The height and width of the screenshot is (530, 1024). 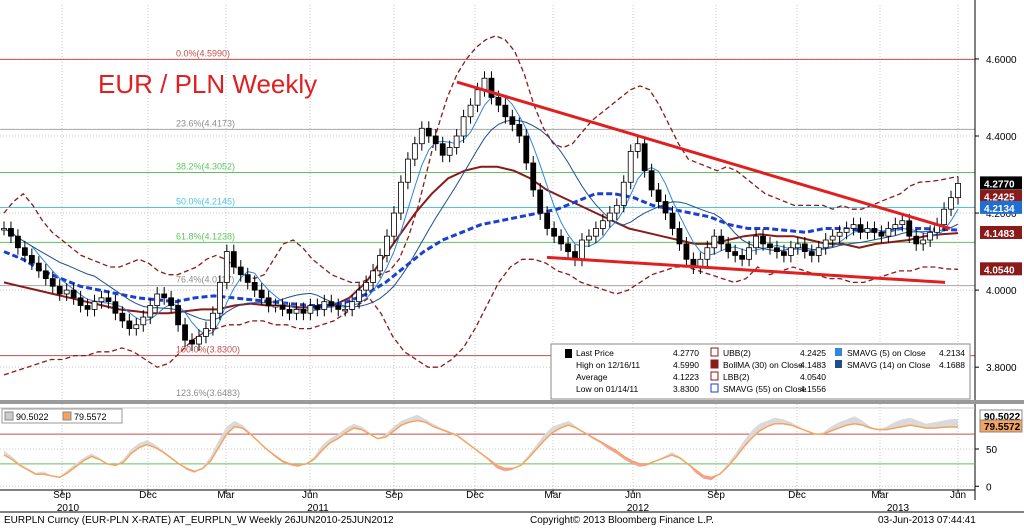 I want to click on legend-label: SMAVG (55) on Close, so click(x=765, y=389).